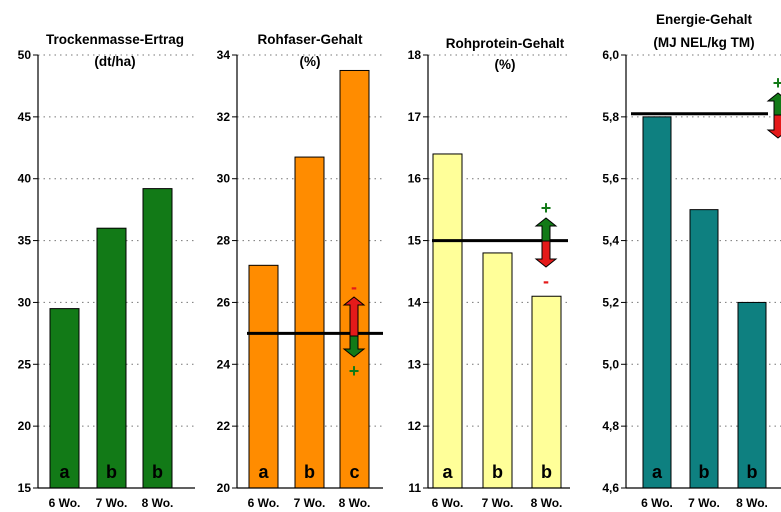 This screenshot has width=781, height=512. What do you see at coordinates (25, 117) in the screenshot?
I see `y-tick-label: 45` at bounding box center [25, 117].